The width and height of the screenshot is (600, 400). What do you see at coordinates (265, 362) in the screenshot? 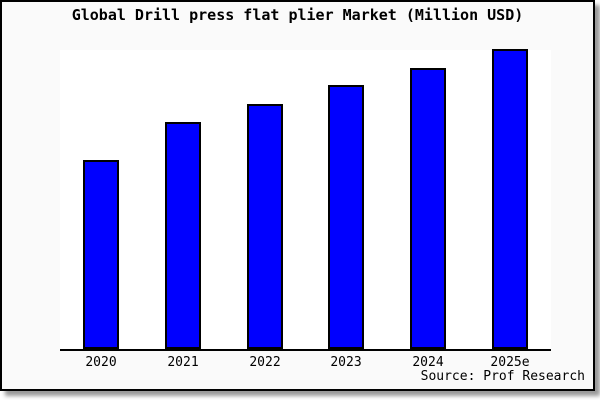
I see `x-tick-label-2022: 2022` at bounding box center [265, 362].